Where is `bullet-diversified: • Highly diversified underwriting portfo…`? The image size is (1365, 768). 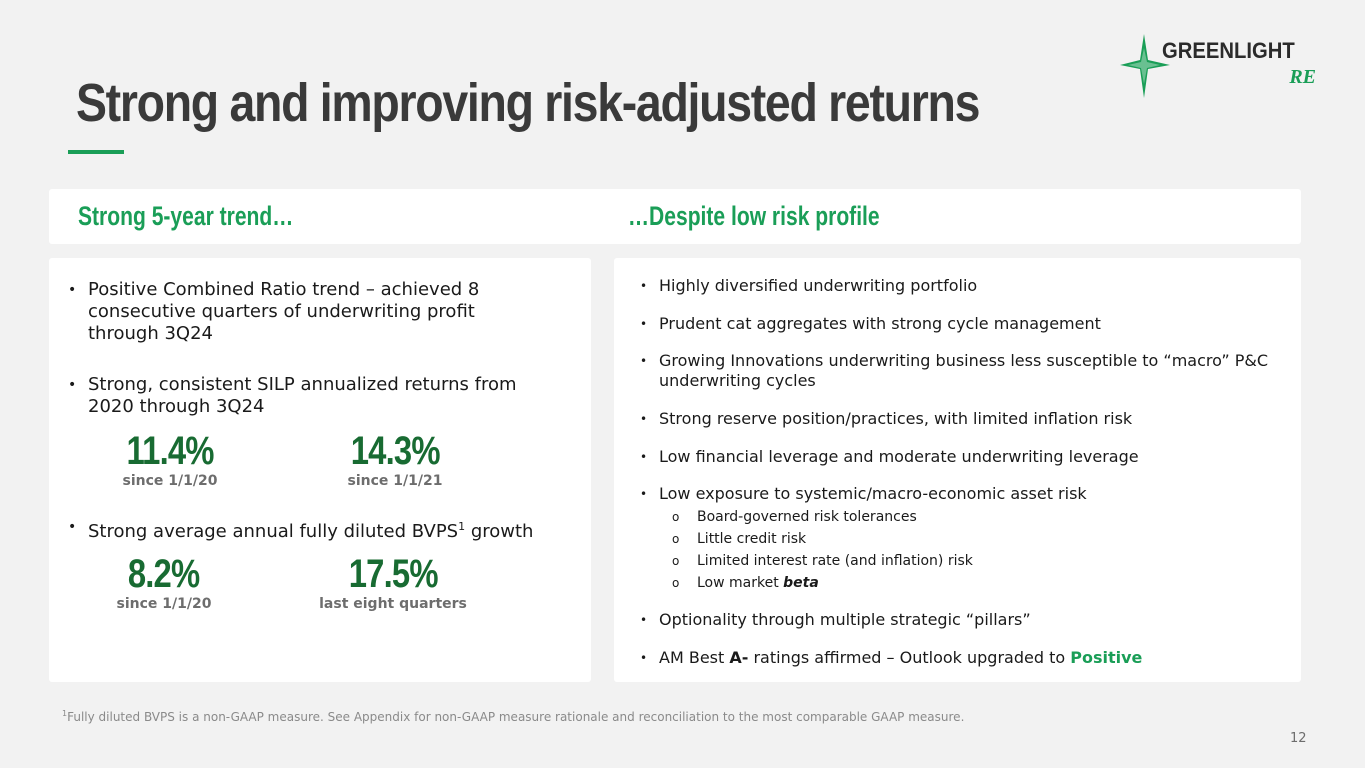 bullet-diversified: • Highly diversified underwriting portfo… is located at coordinates (960, 286).